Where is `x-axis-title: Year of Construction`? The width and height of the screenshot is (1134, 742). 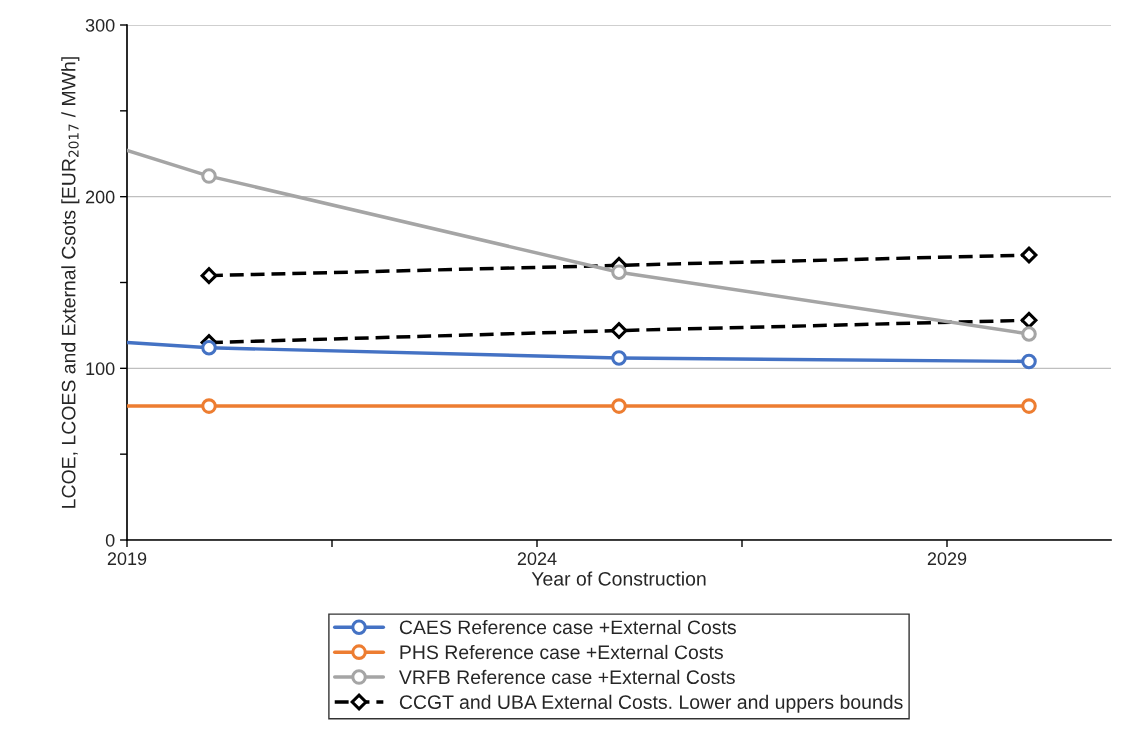 x-axis-title: Year of Construction is located at coordinates (618, 578).